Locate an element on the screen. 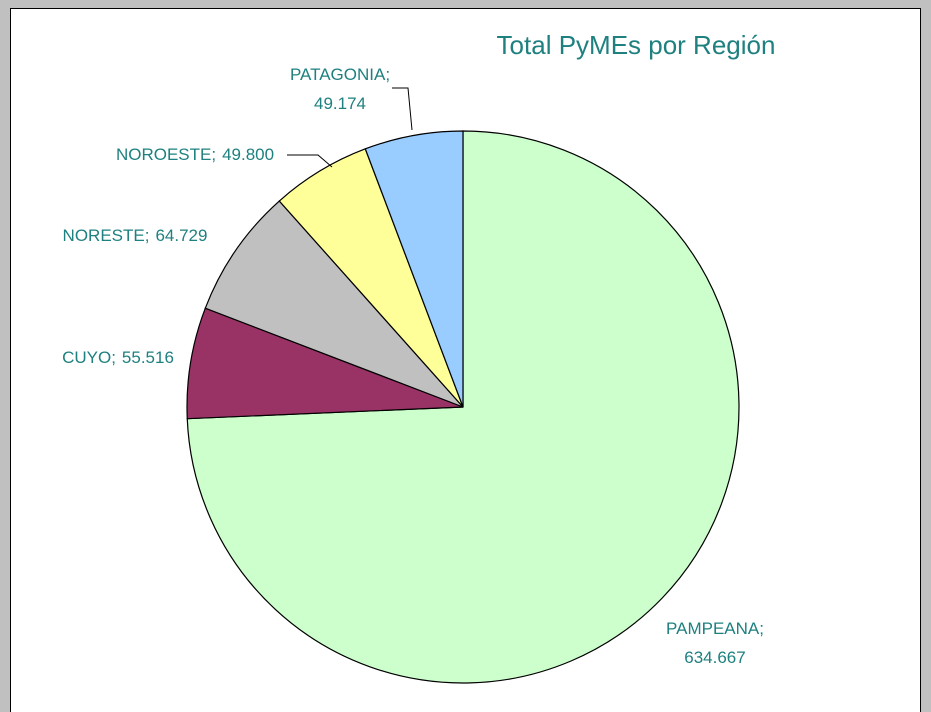  category-label: CUYO; is located at coordinates (89, 357).